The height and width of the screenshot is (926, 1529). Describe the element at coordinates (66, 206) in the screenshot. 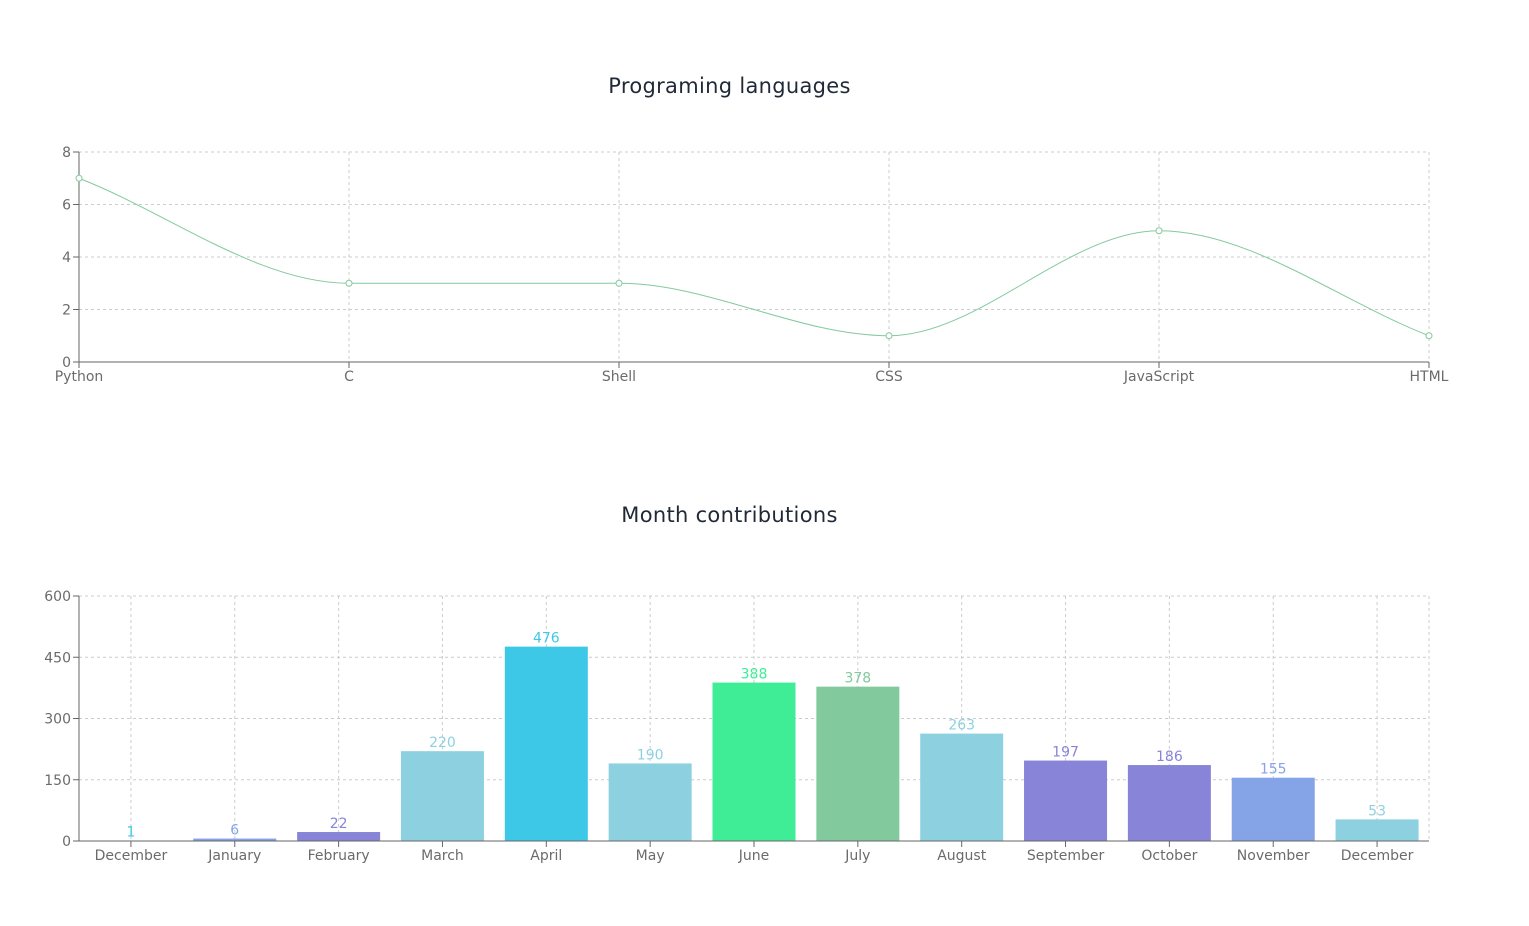

I see `y-tick-label: 6` at that location.